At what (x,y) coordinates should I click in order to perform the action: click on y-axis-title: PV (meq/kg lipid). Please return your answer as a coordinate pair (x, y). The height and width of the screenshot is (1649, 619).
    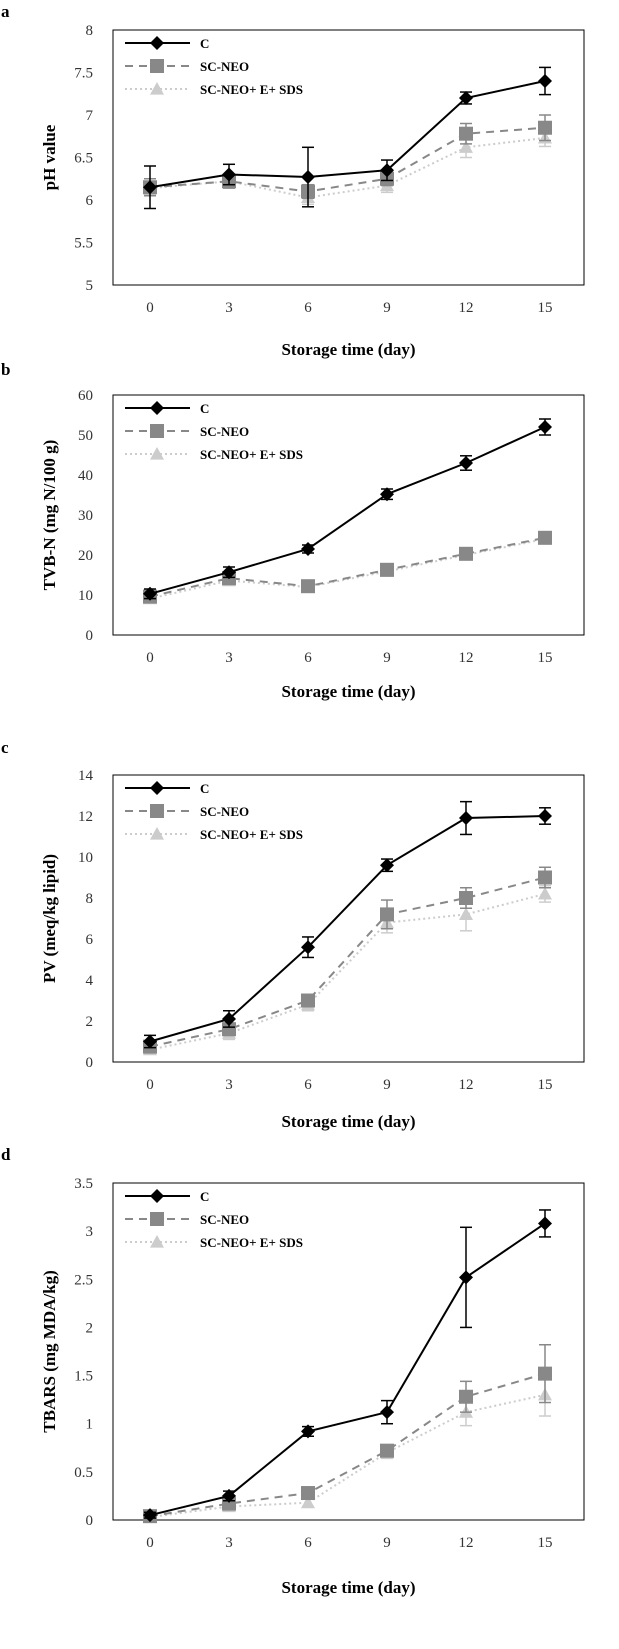
    Looking at the image, I should click on (49, 918).